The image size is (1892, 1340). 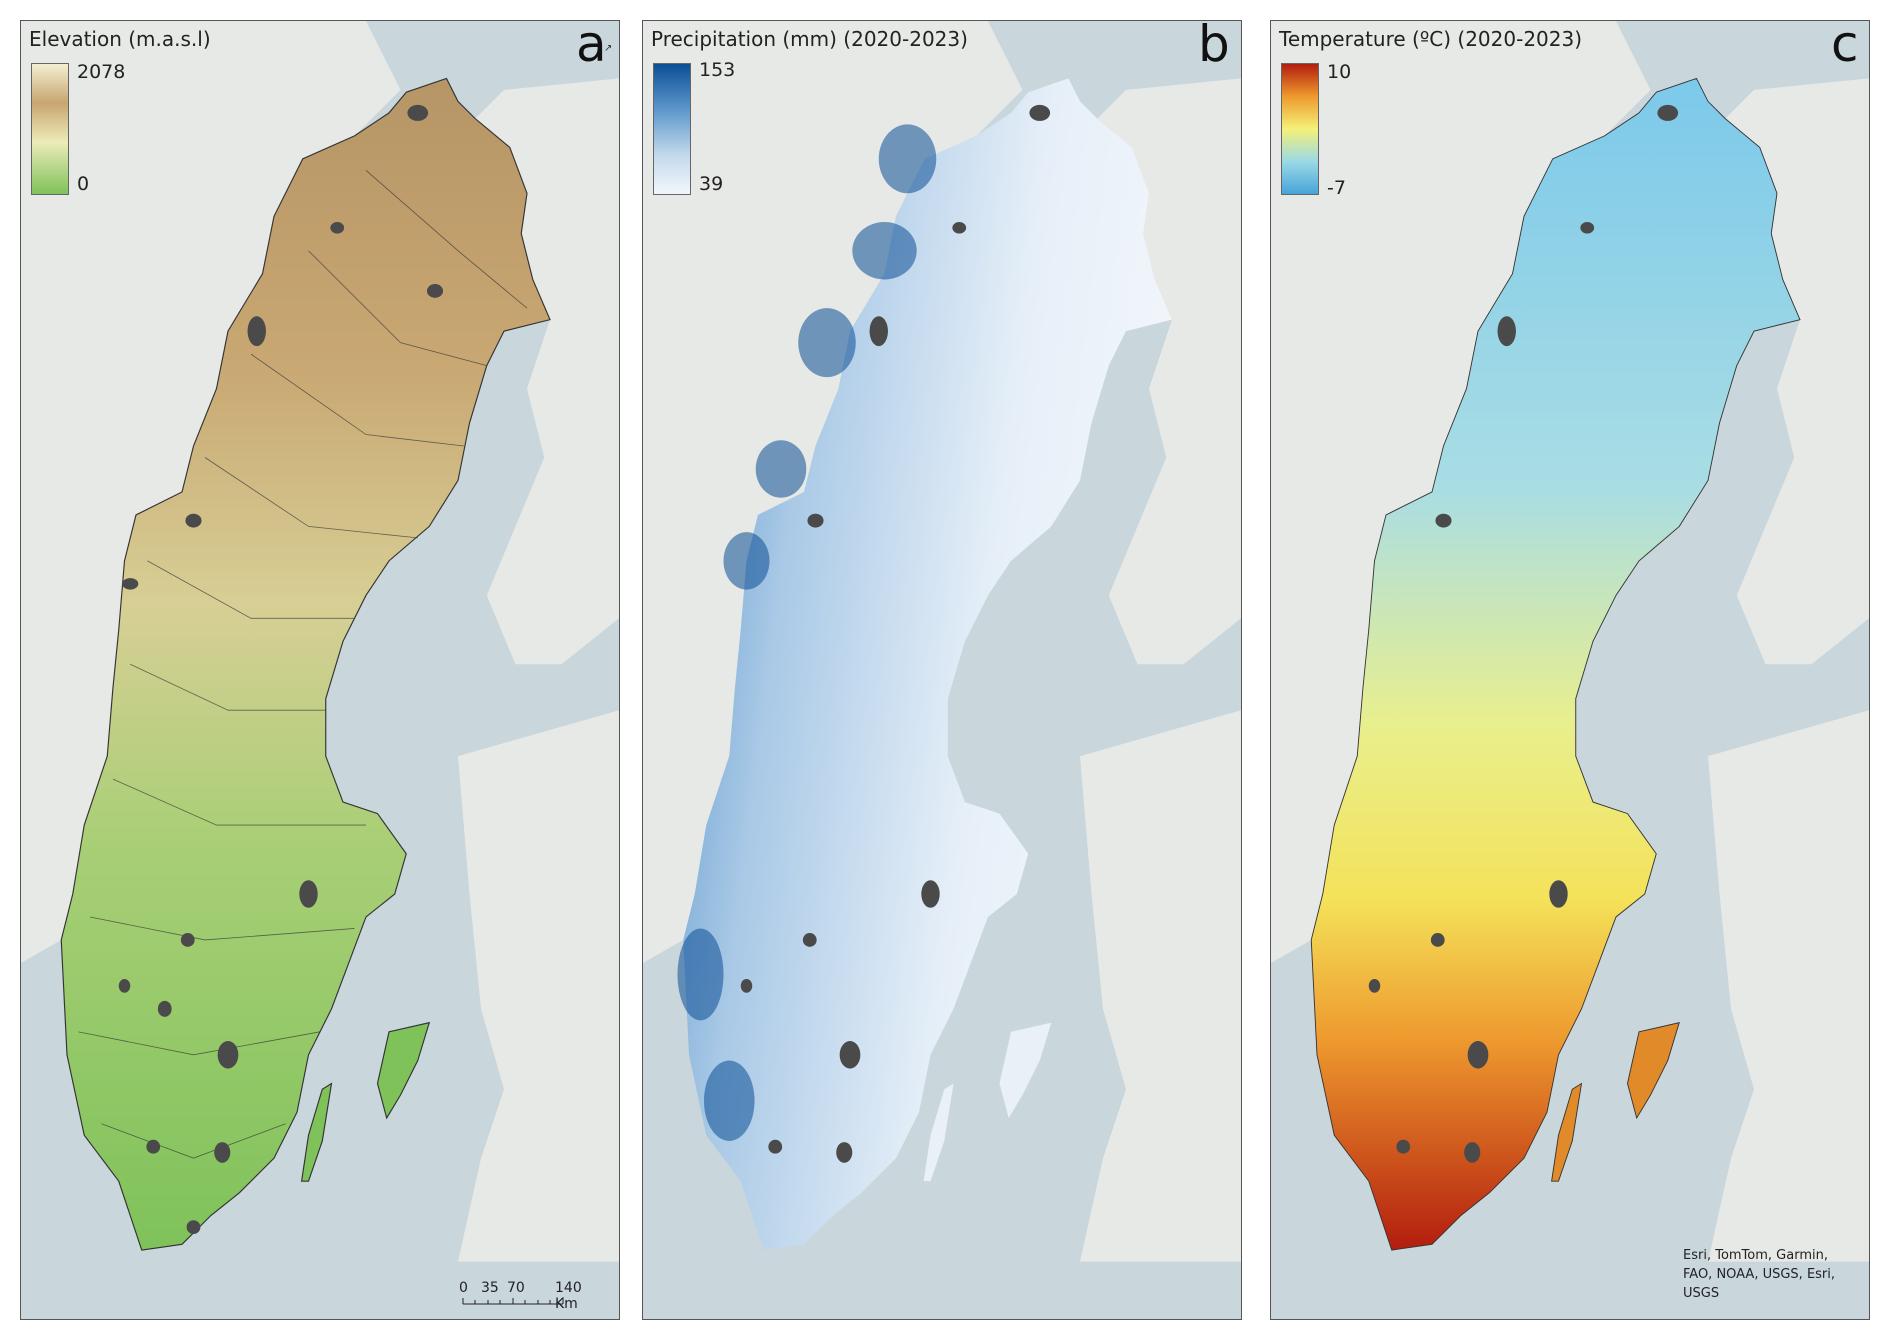 I want to click on temperature-color-ramp, so click(x=1300, y=129).